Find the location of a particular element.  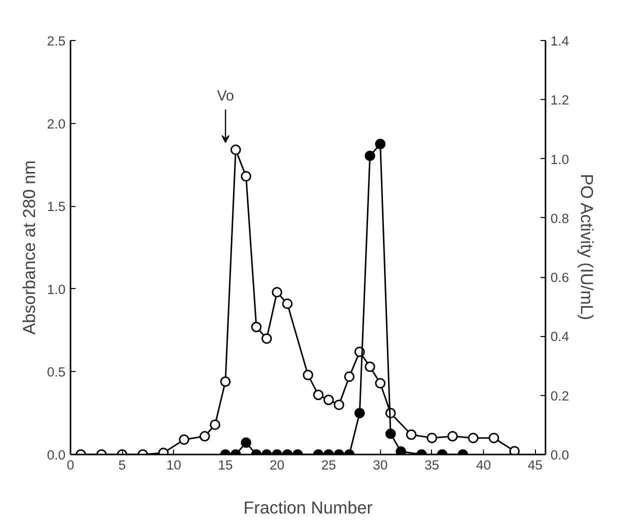

x-tick-label: 0 is located at coordinates (70, 465).